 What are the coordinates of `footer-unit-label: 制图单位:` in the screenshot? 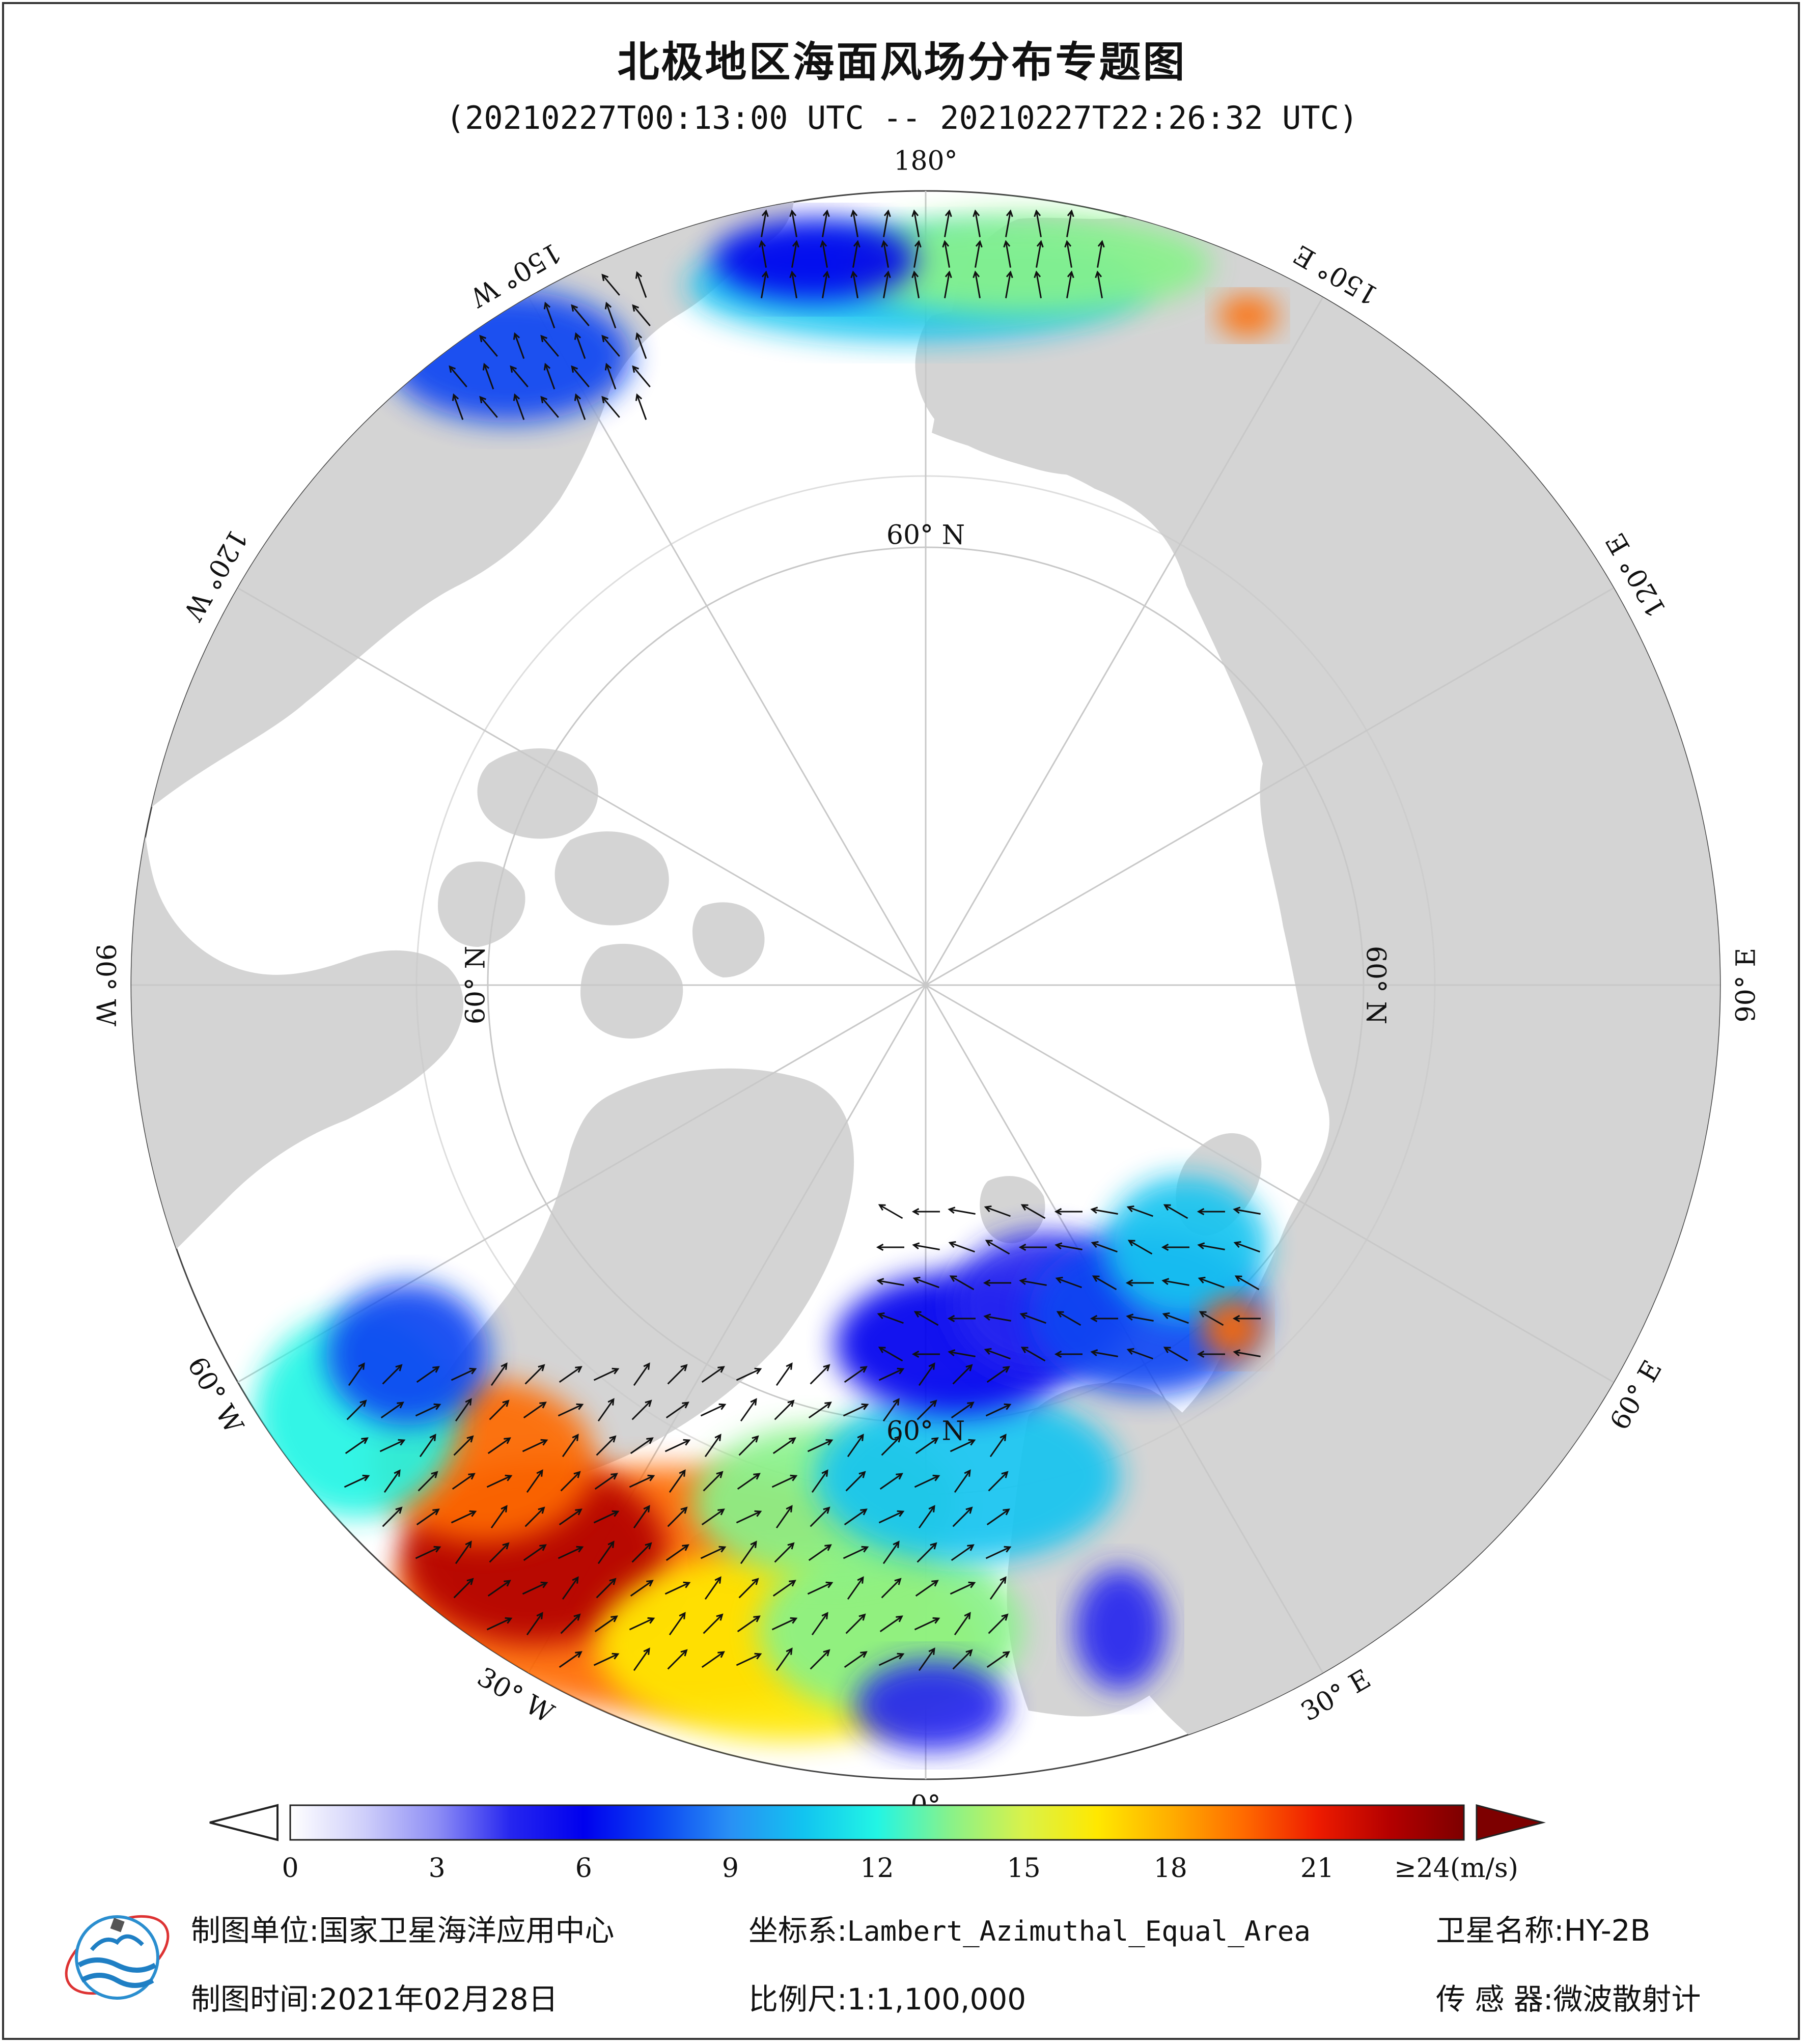 It's located at (255, 1930).